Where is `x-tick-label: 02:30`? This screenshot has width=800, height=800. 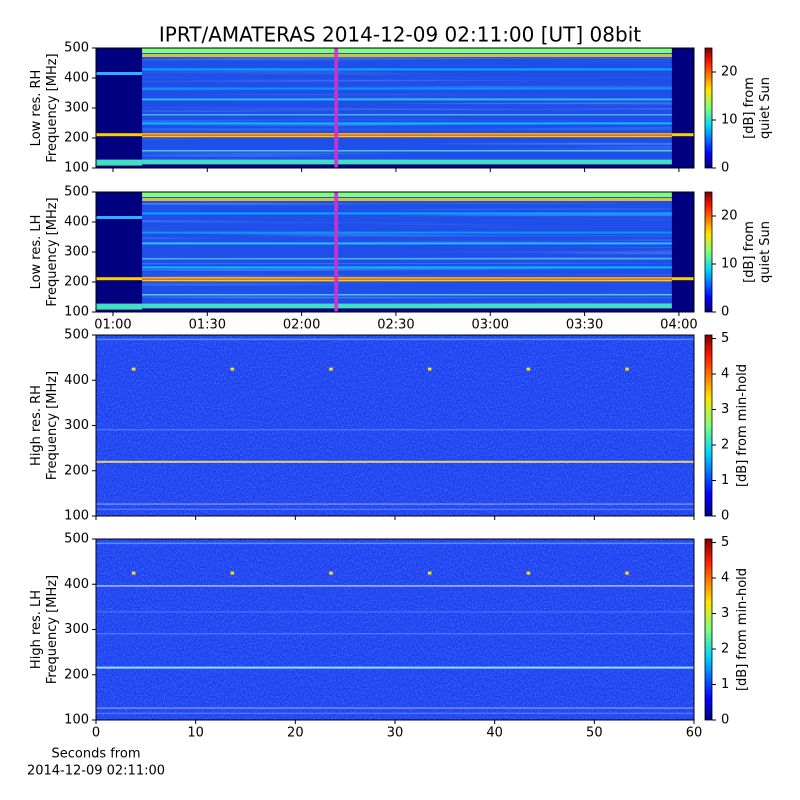
x-tick-label: 02:30 is located at coordinates (395, 325).